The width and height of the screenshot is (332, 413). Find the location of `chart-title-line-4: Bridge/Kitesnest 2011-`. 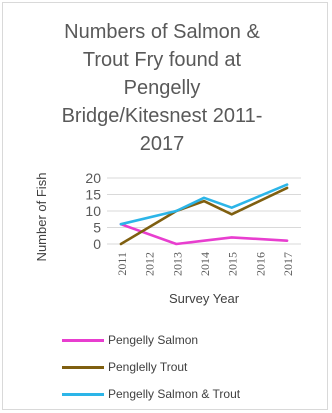

chart-title-line-4: Bridge/Kitesnest 2011- is located at coordinates (162, 116).